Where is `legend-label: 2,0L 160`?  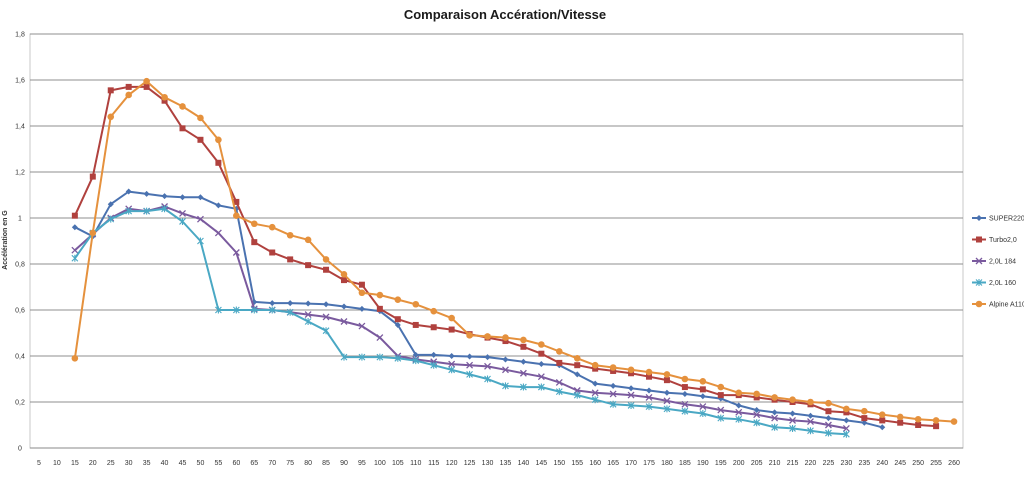 legend-label: 2,0L 160 is located at coordinates (1002, 283).